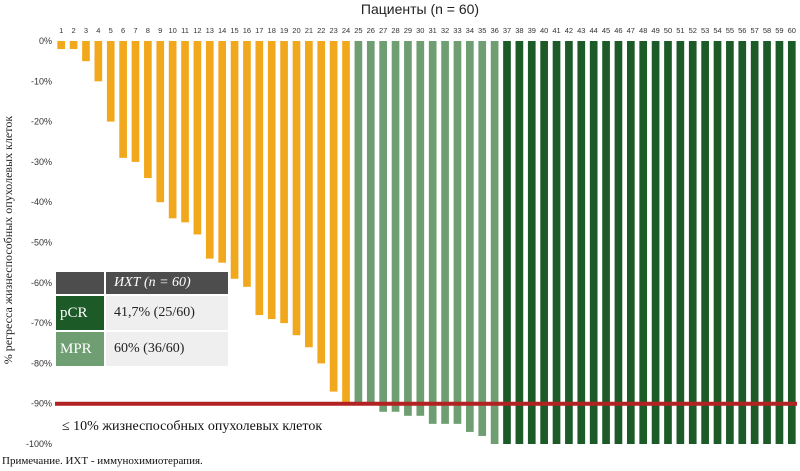  Describe the element at coordinates (606, 30) in the screenshot. I see `x-tick-label: 45` at that location.